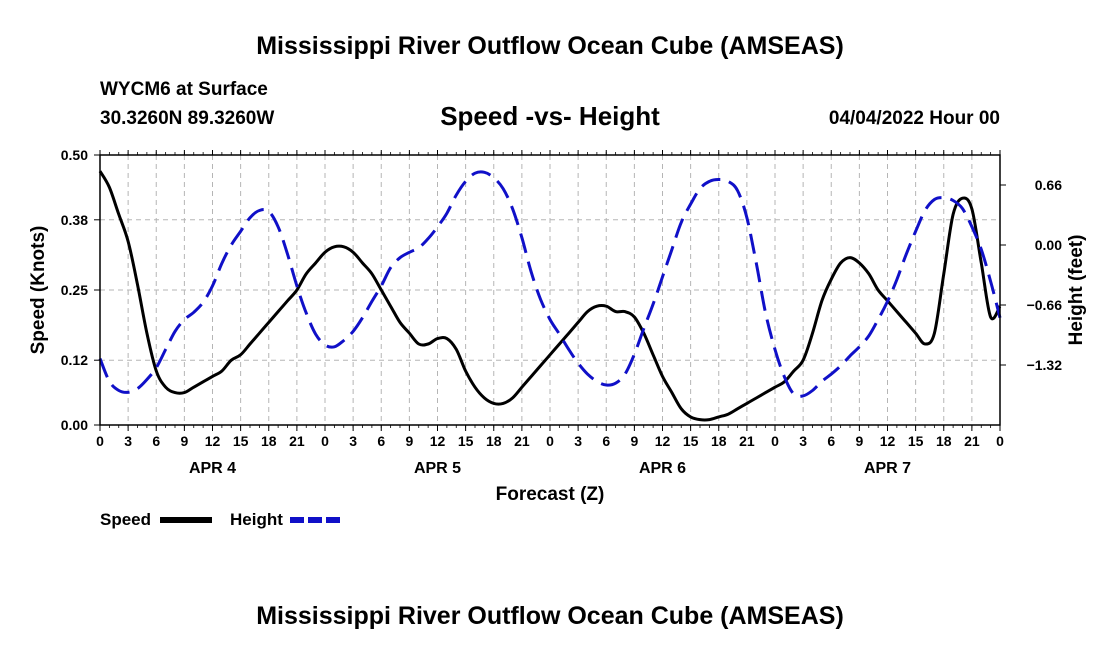  Describe the element at coordinates (1045, 365) in the screenshot. I see `y-right-tick-label: −1.32` at that location.